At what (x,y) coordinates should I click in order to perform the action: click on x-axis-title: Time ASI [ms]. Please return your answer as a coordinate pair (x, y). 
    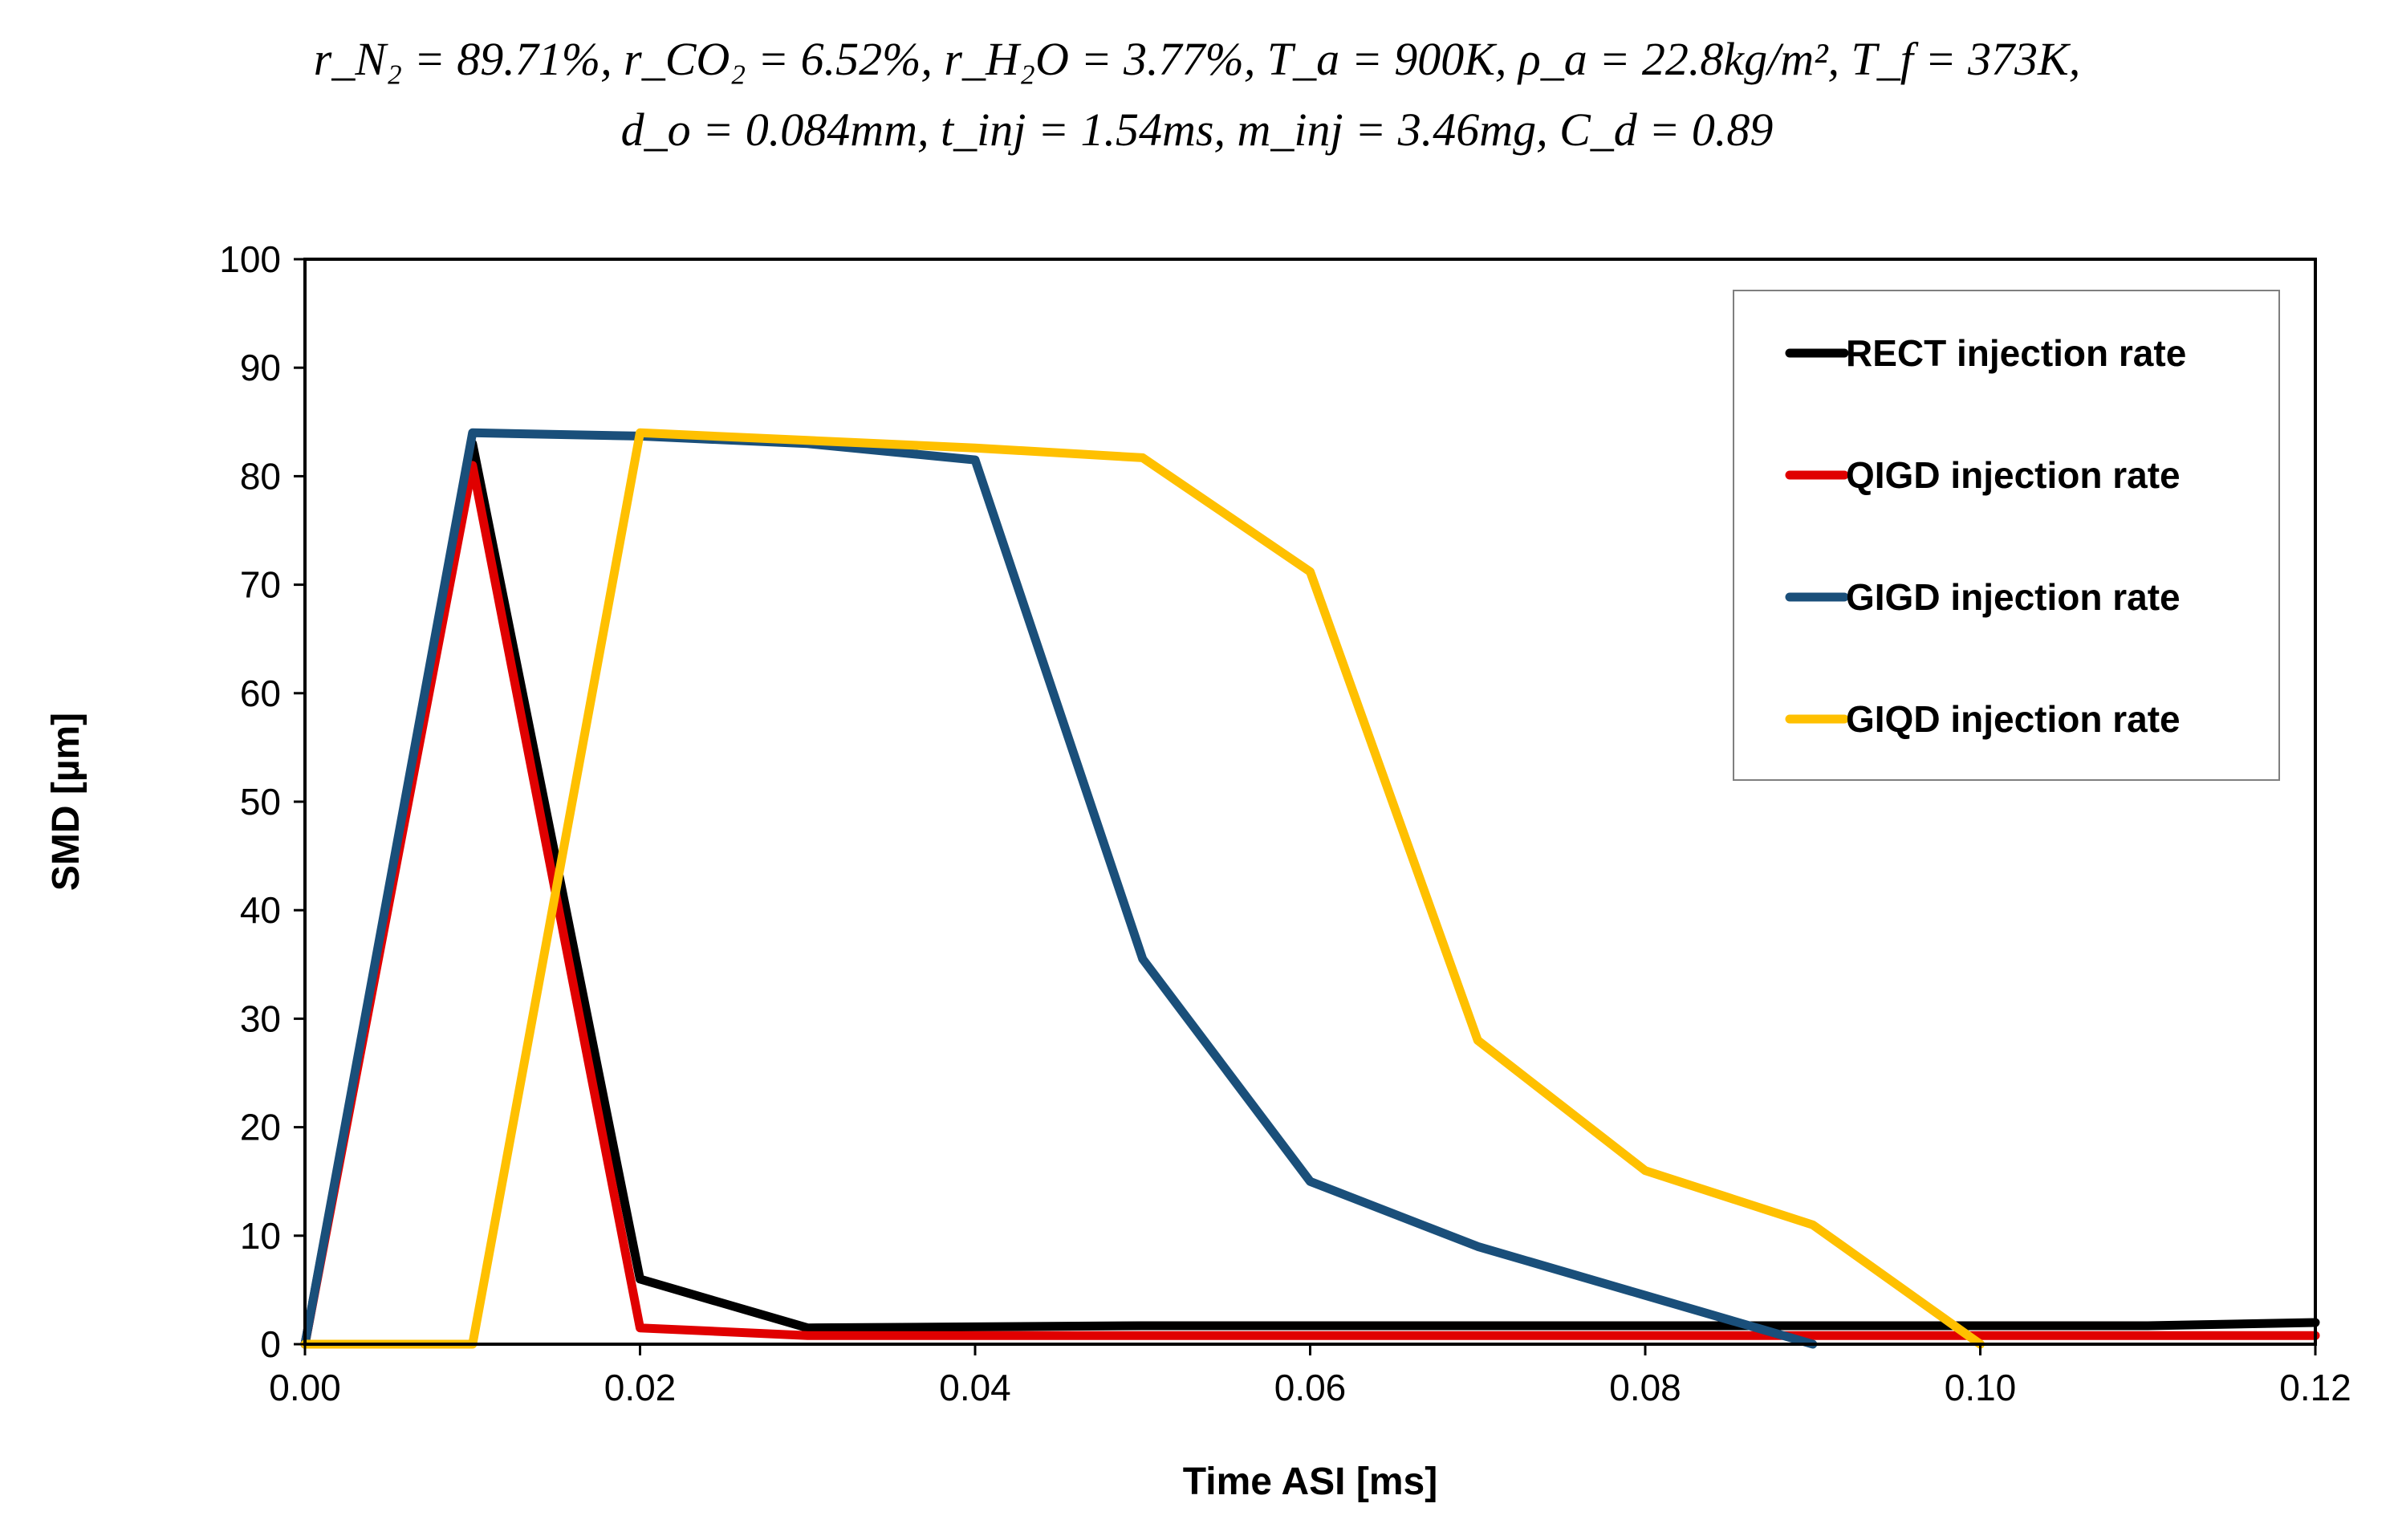
    Looking at the image, I should click on (1310, 1482).